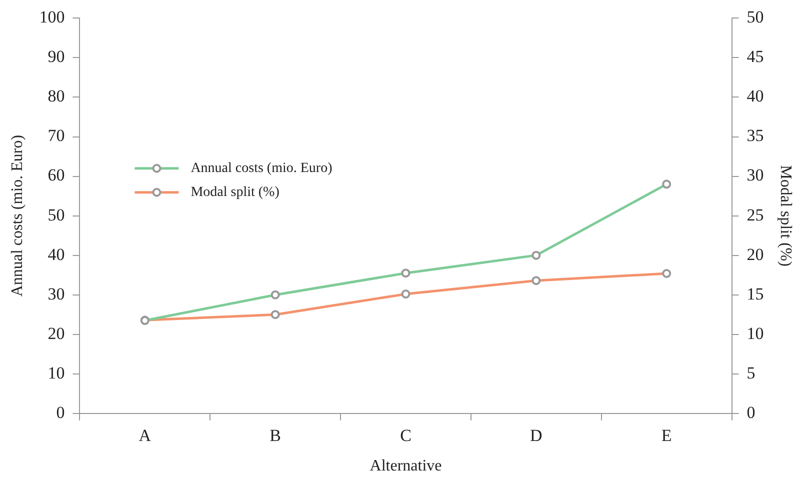  I want to click on y-tick-label: 60, so click(56, 175).